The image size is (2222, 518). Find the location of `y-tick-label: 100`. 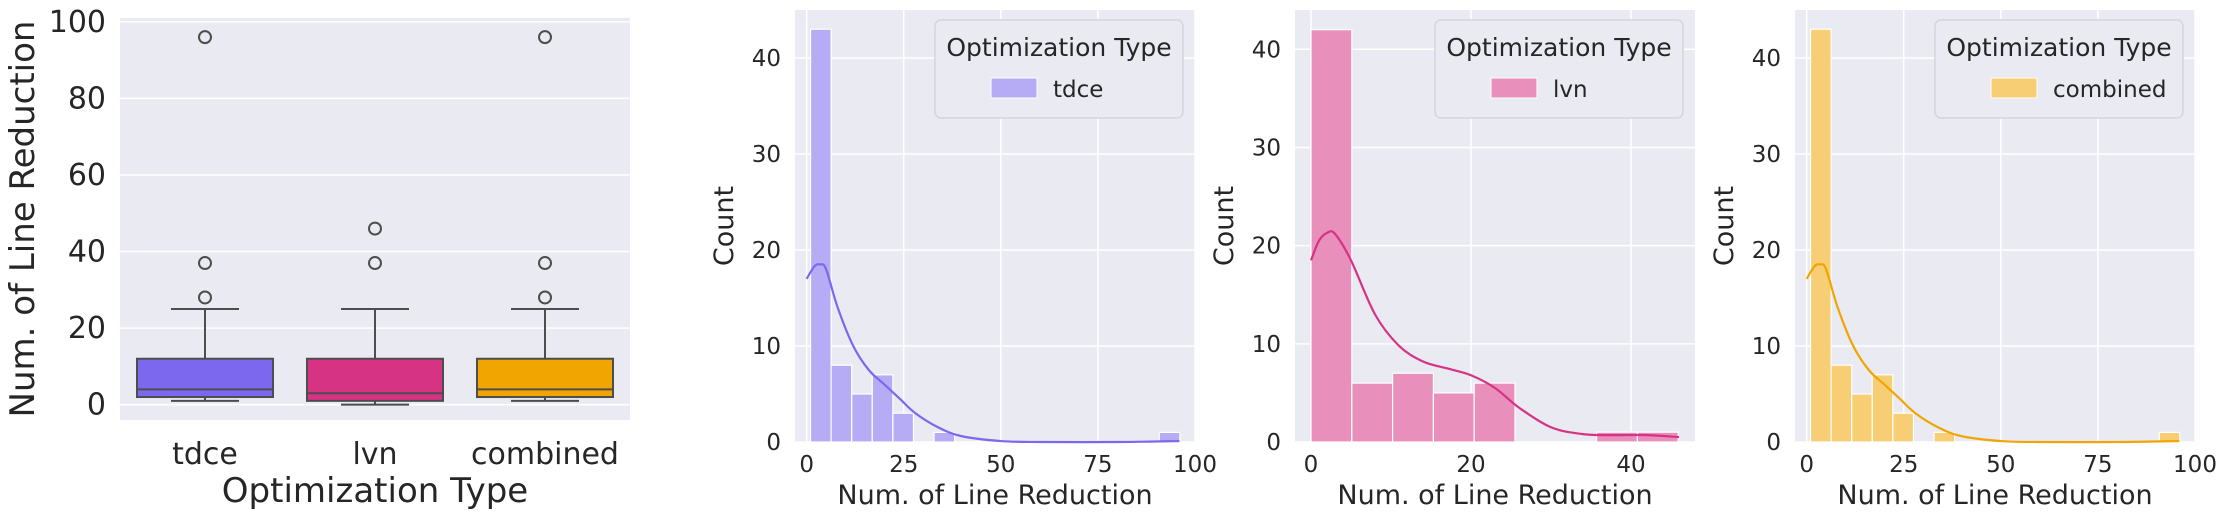

y-tick-label: 100 is located at coordinates (77, 22).